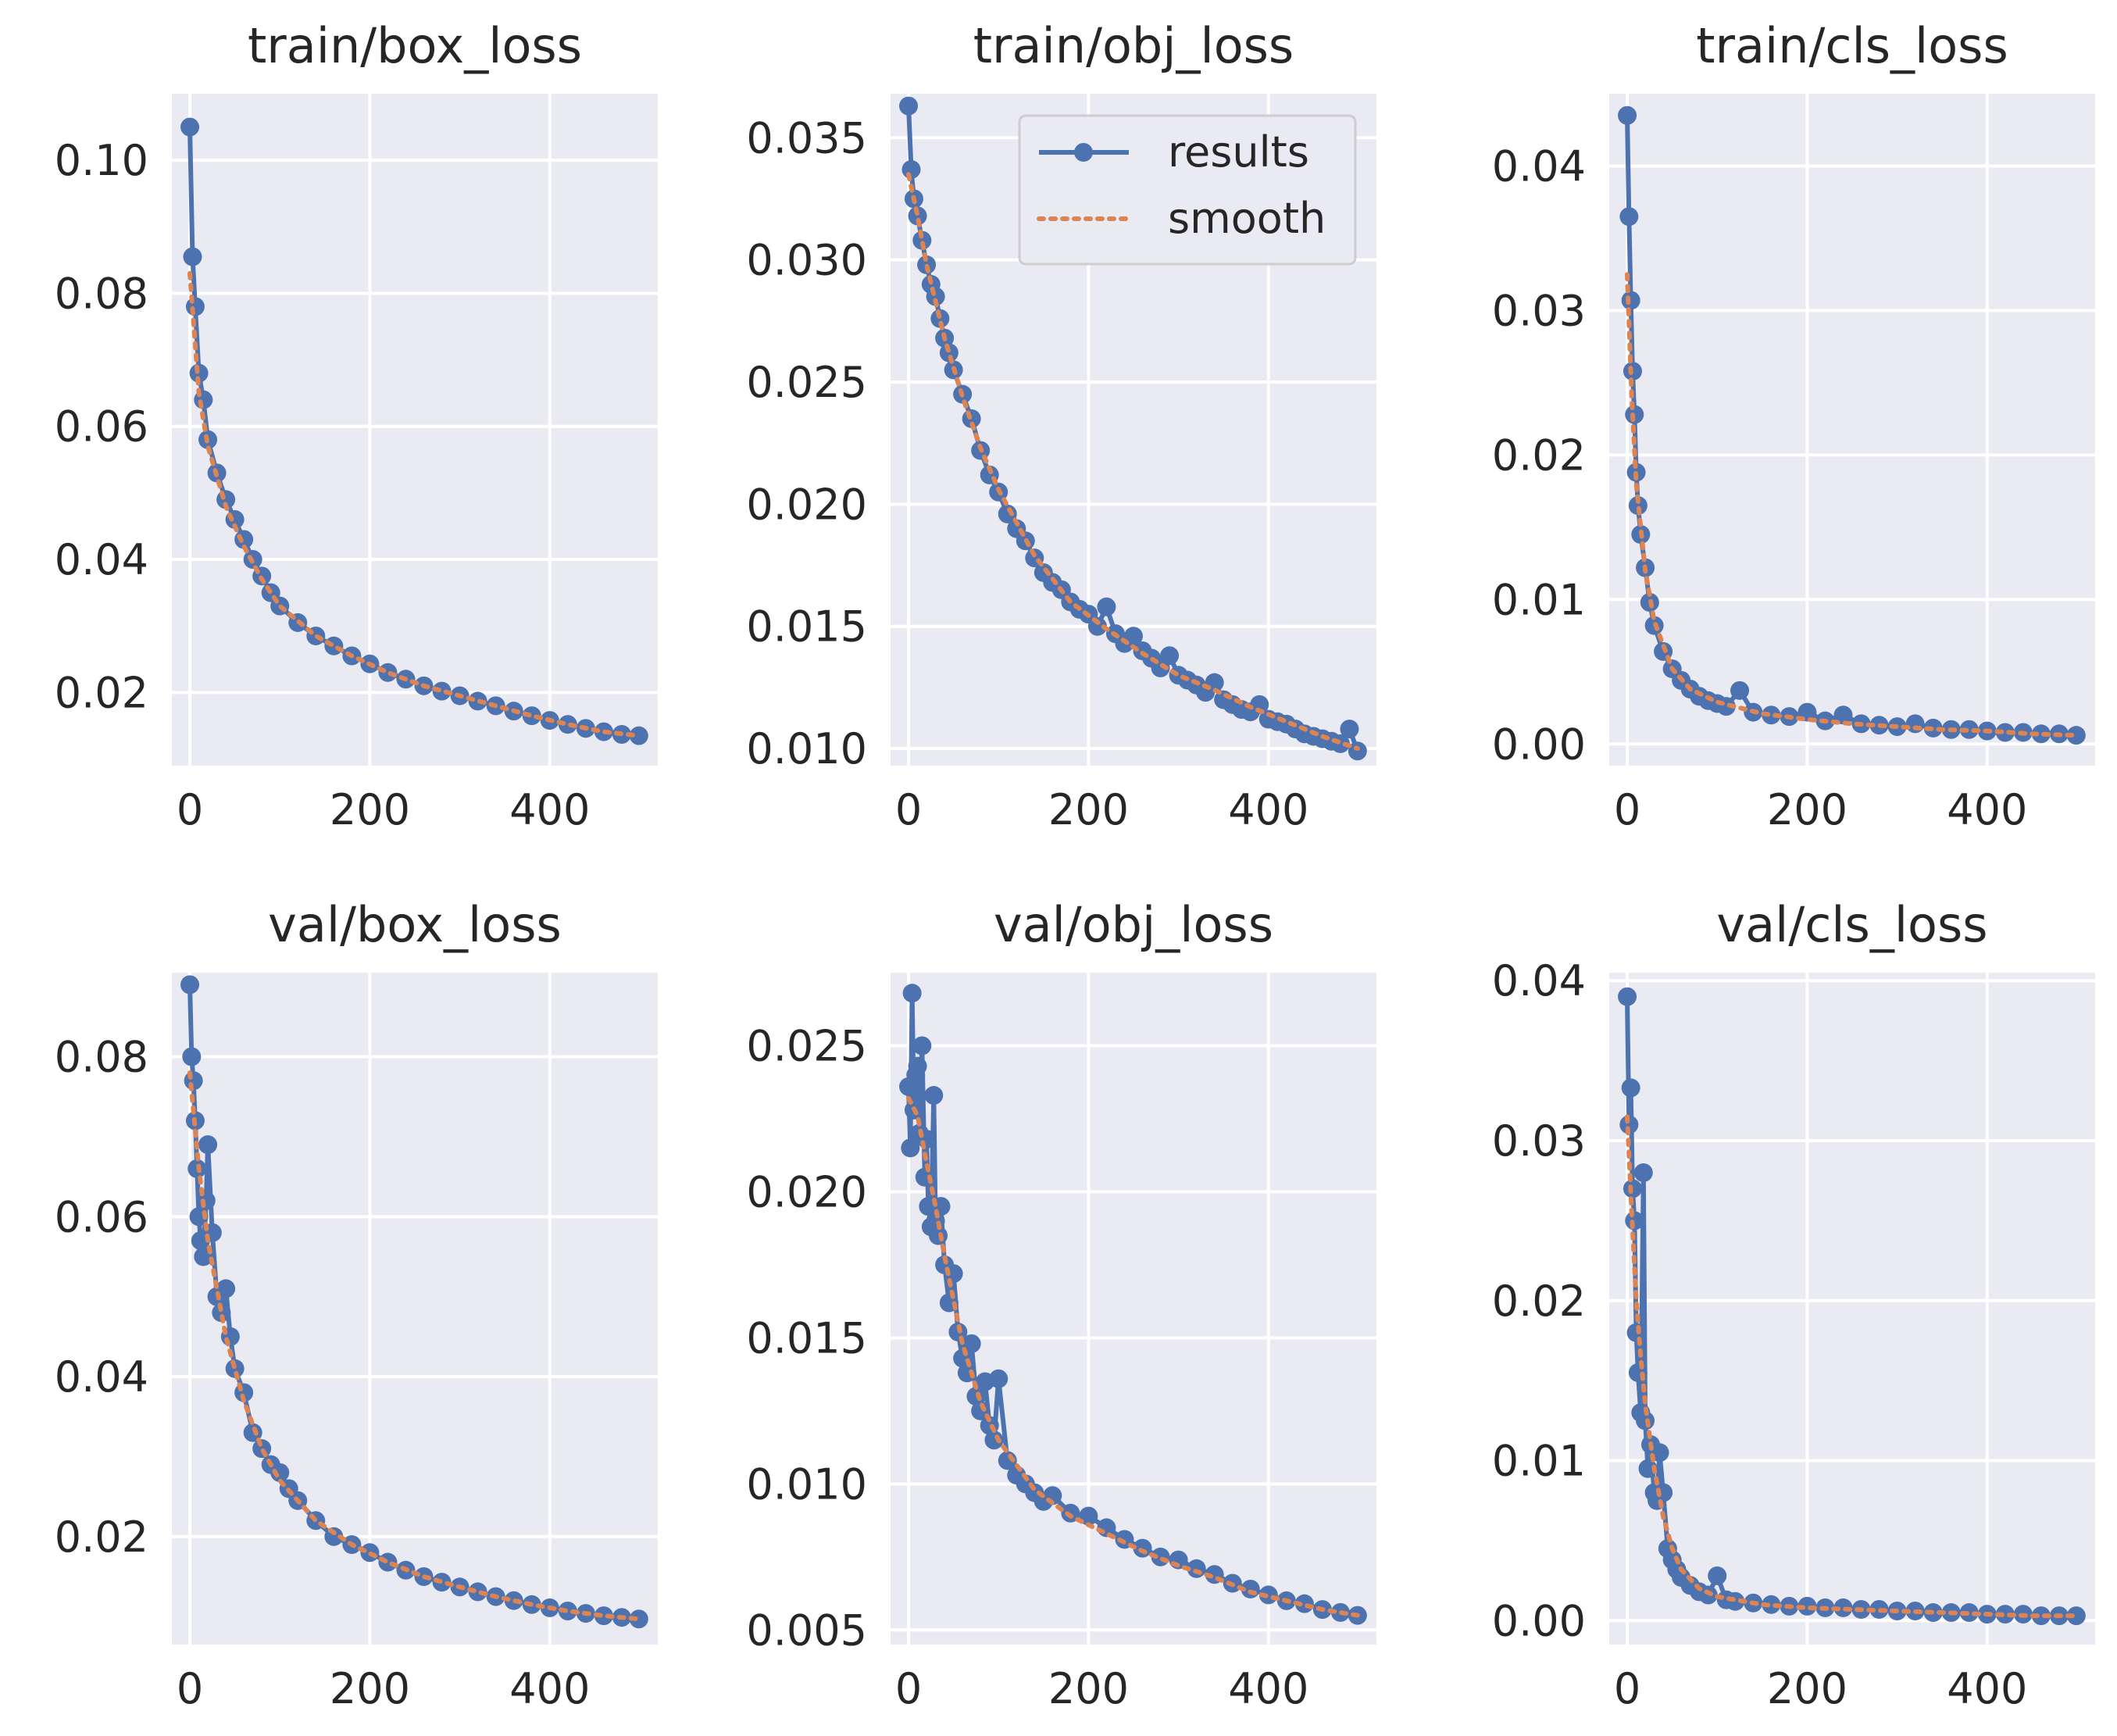  Describe the element at coordinates (415, 45) in the screenshot. I see `panel-title: train/box_loss` at that location.